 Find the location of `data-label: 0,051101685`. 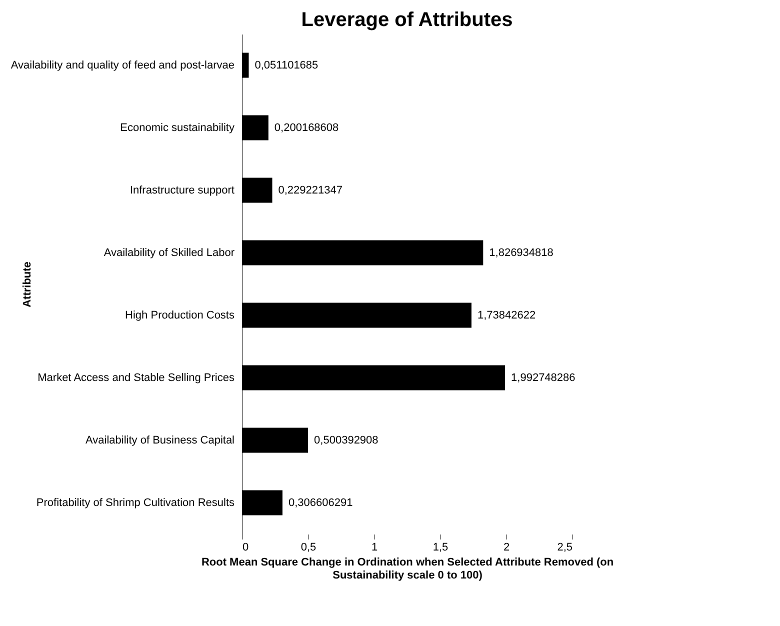

data-label: 0,051101685 is located at coordinates (286, 65).